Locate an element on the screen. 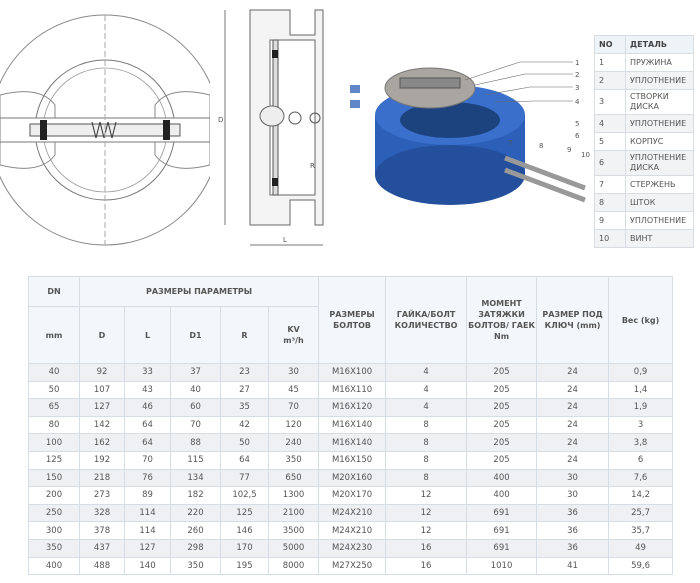 The height and width of the screenshot is (583, 700). cell-d: 218 is located at coordinates (102, 478).